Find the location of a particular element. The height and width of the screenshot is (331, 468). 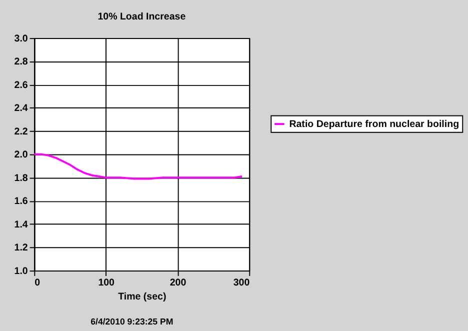

y-tick-label: 2.0 is located at coordinates (21, 155).